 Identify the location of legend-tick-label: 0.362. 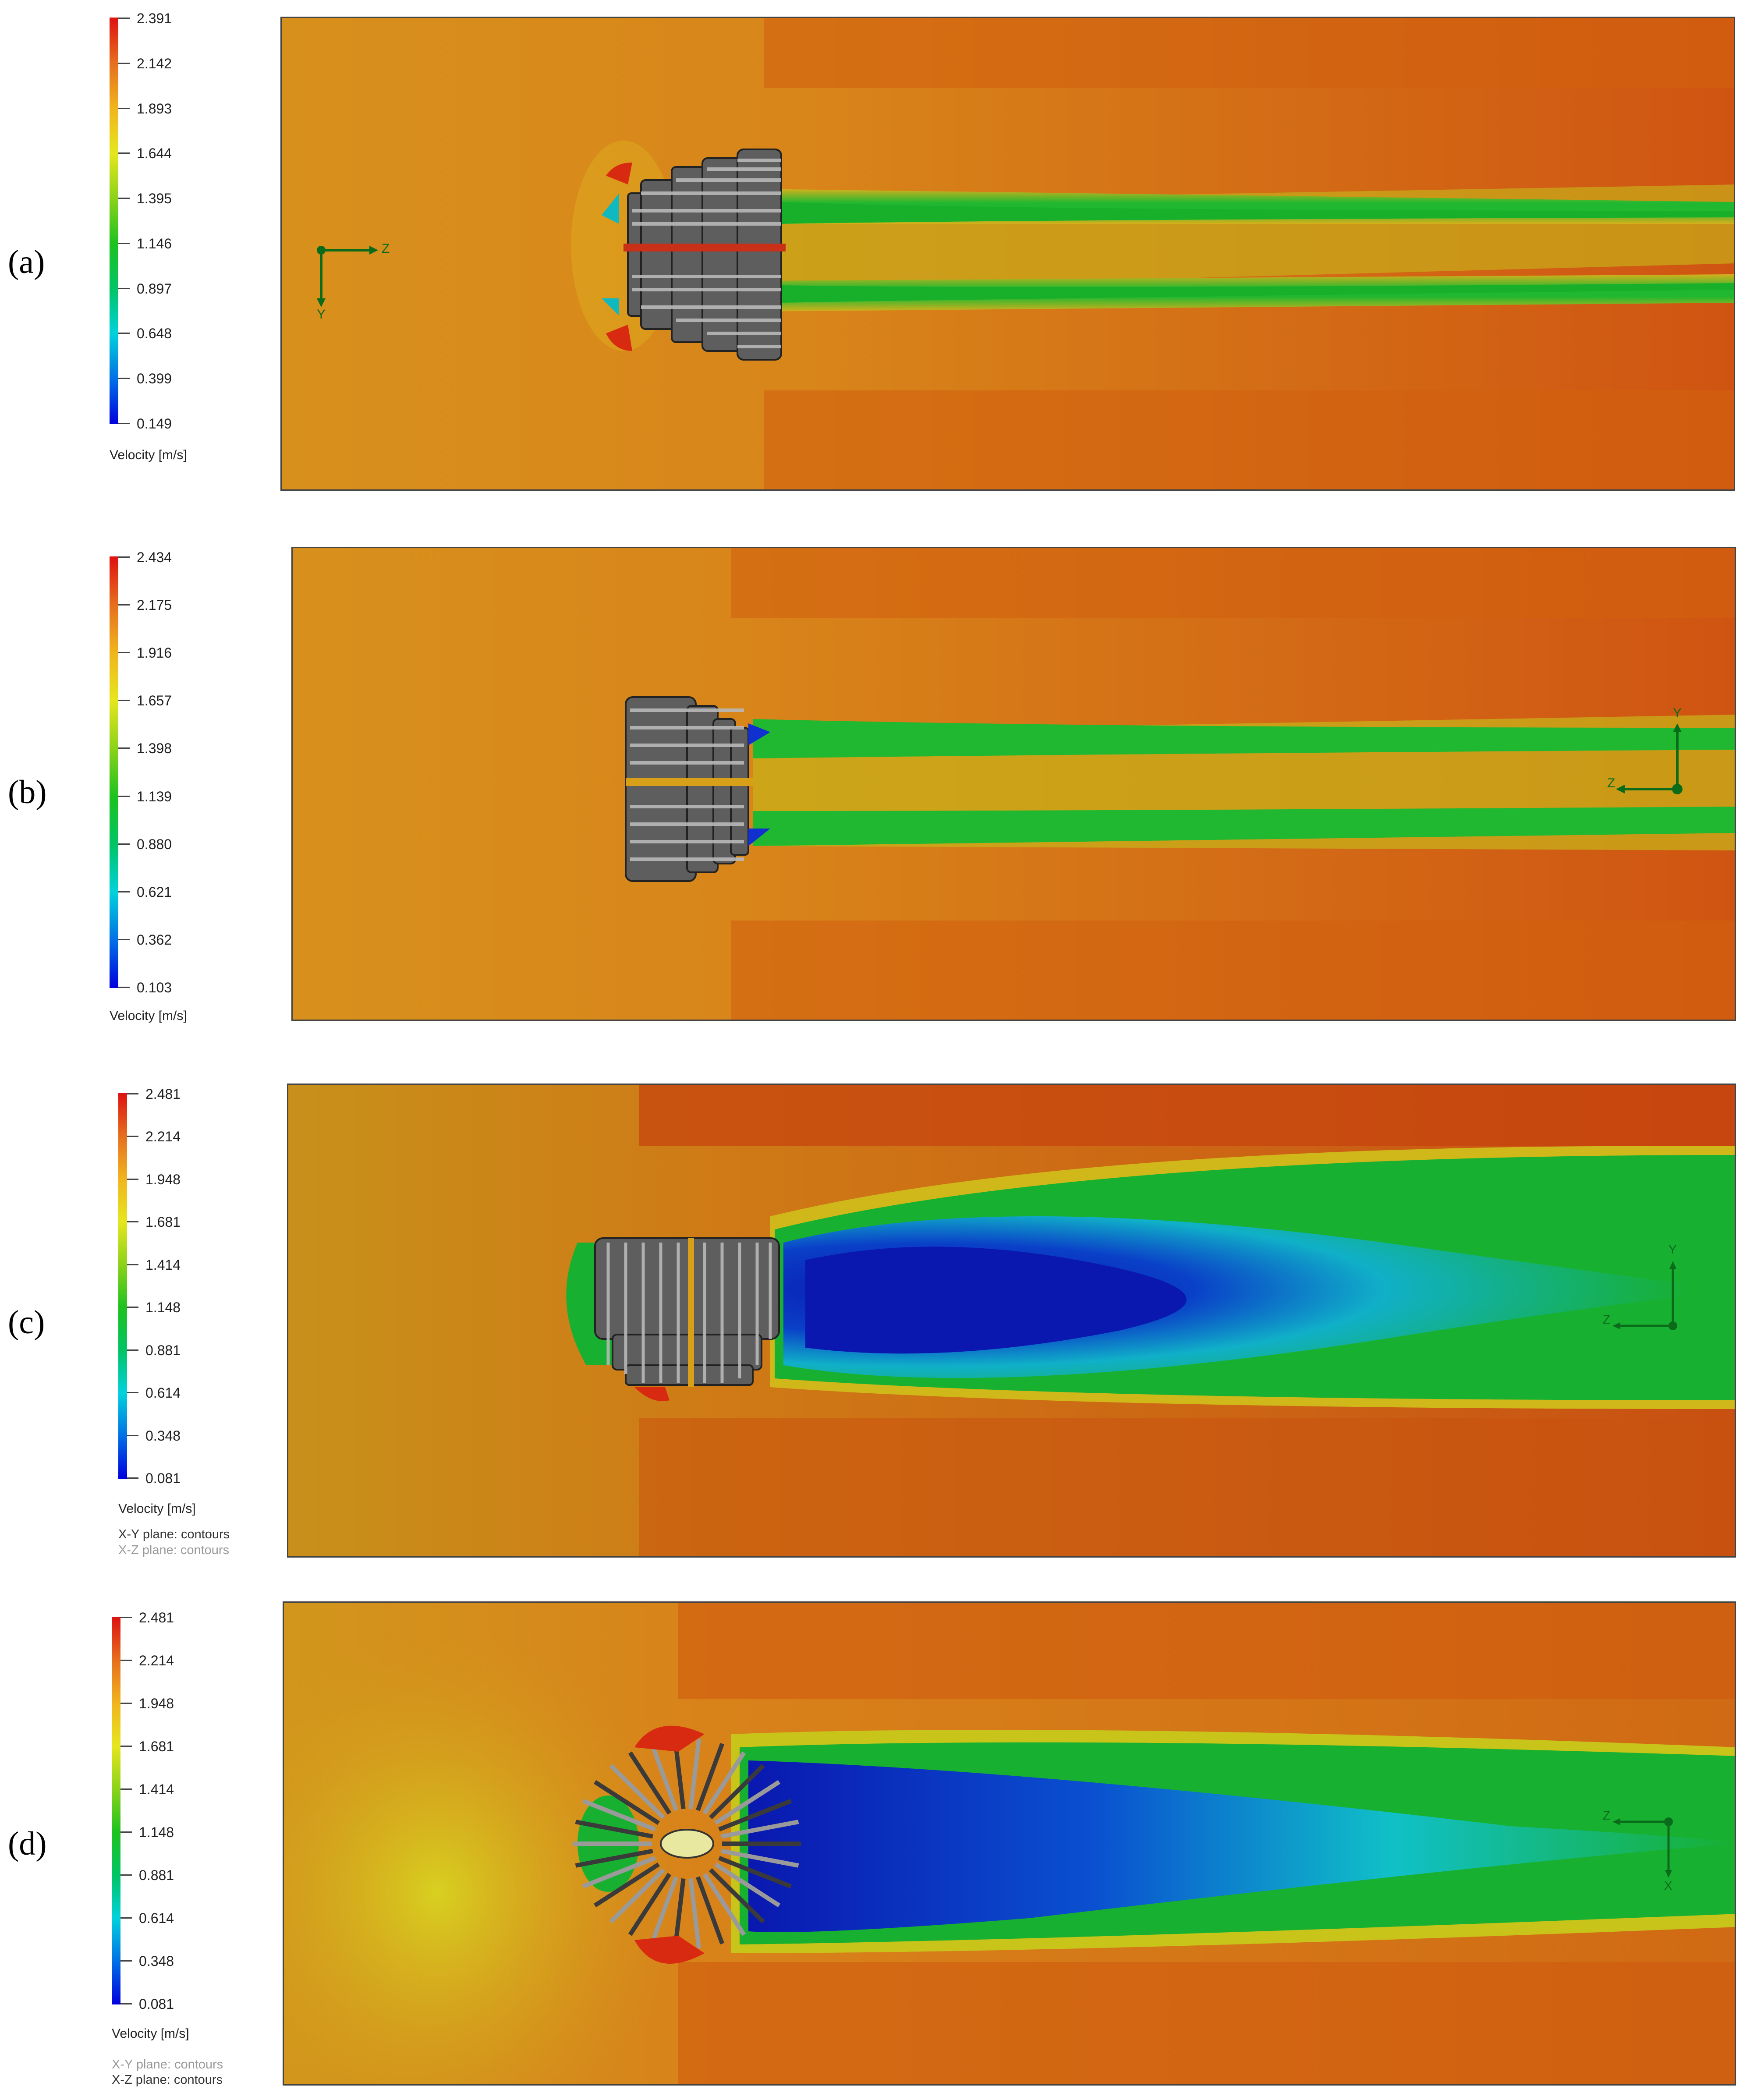
(154, 940).